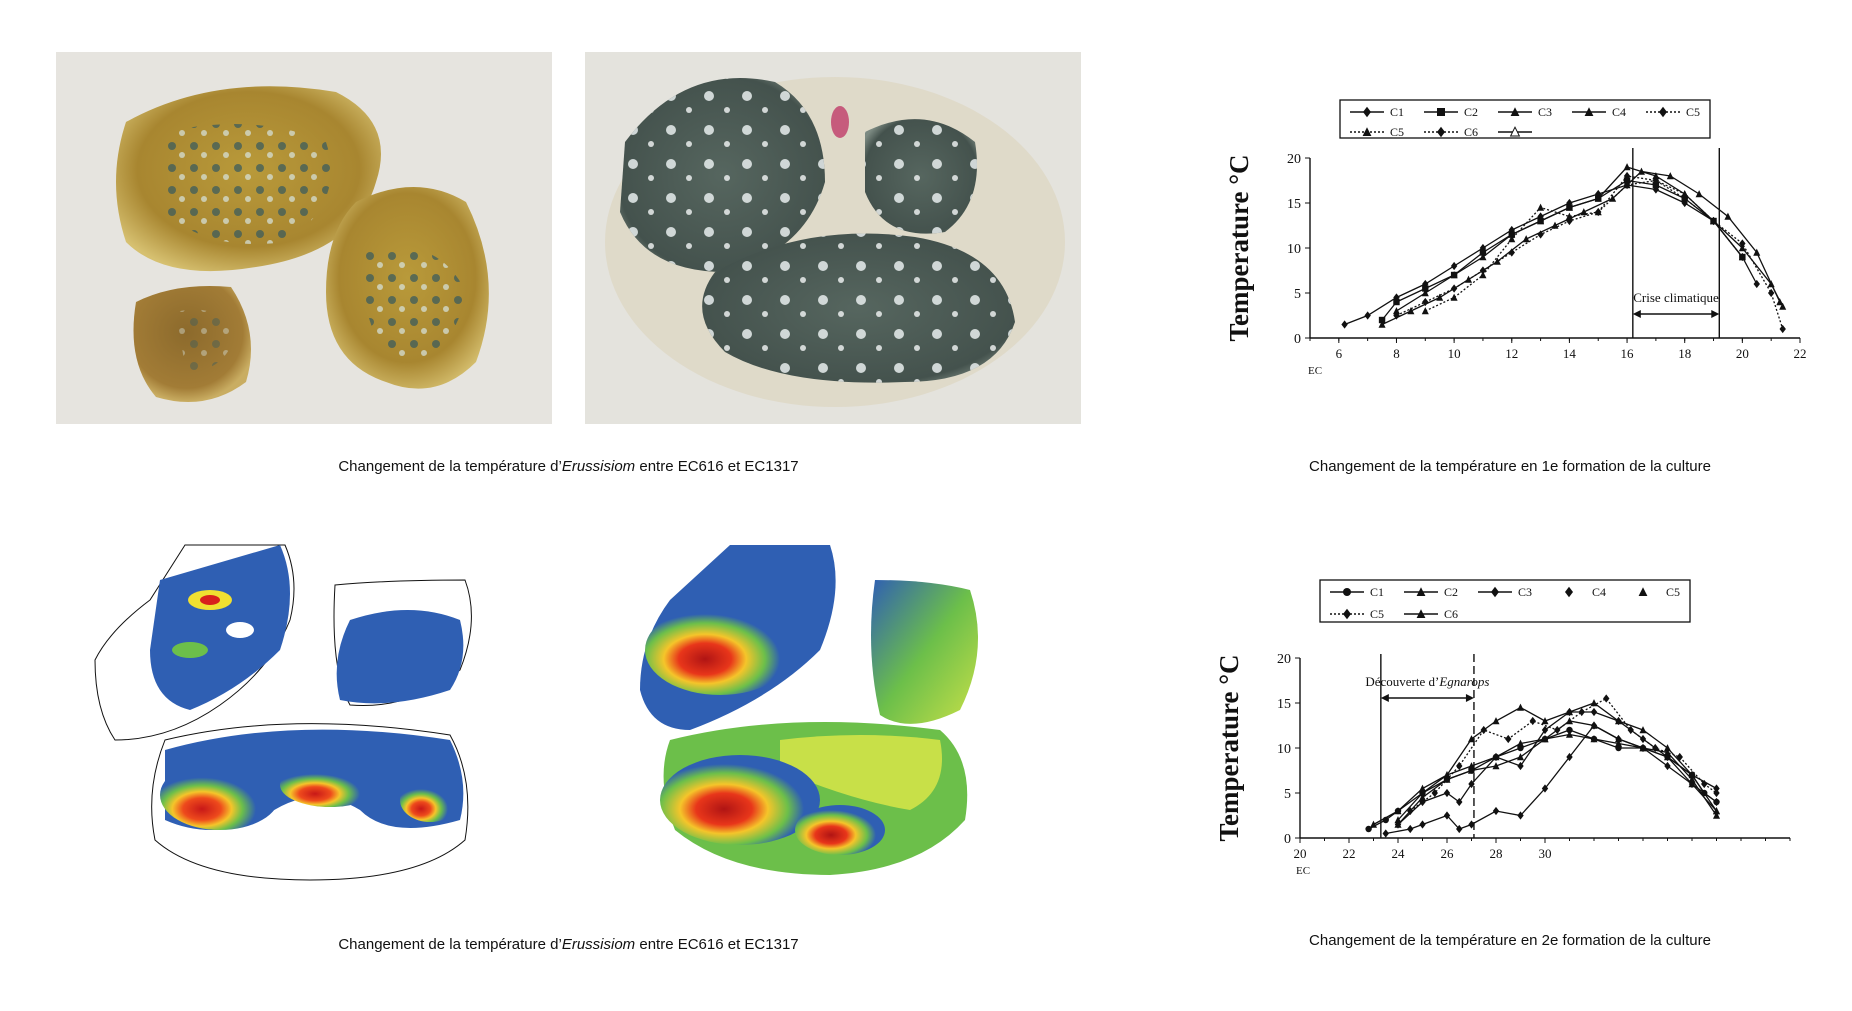  I want to click on legend-label: C5, so click(1673, 592).